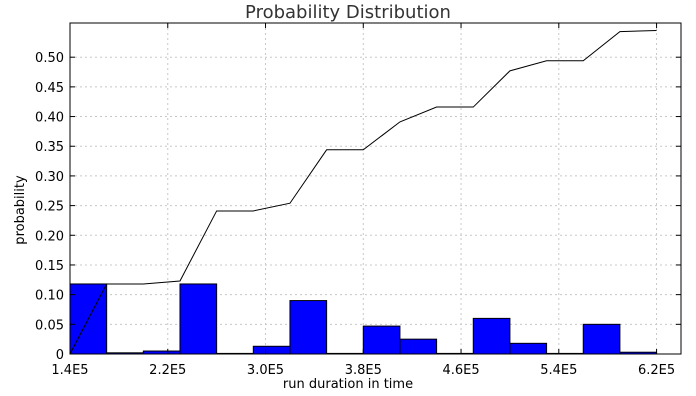 The image size is (696, 396). I want to click on x-tick-label: 3.8E5, so click(363, 370).